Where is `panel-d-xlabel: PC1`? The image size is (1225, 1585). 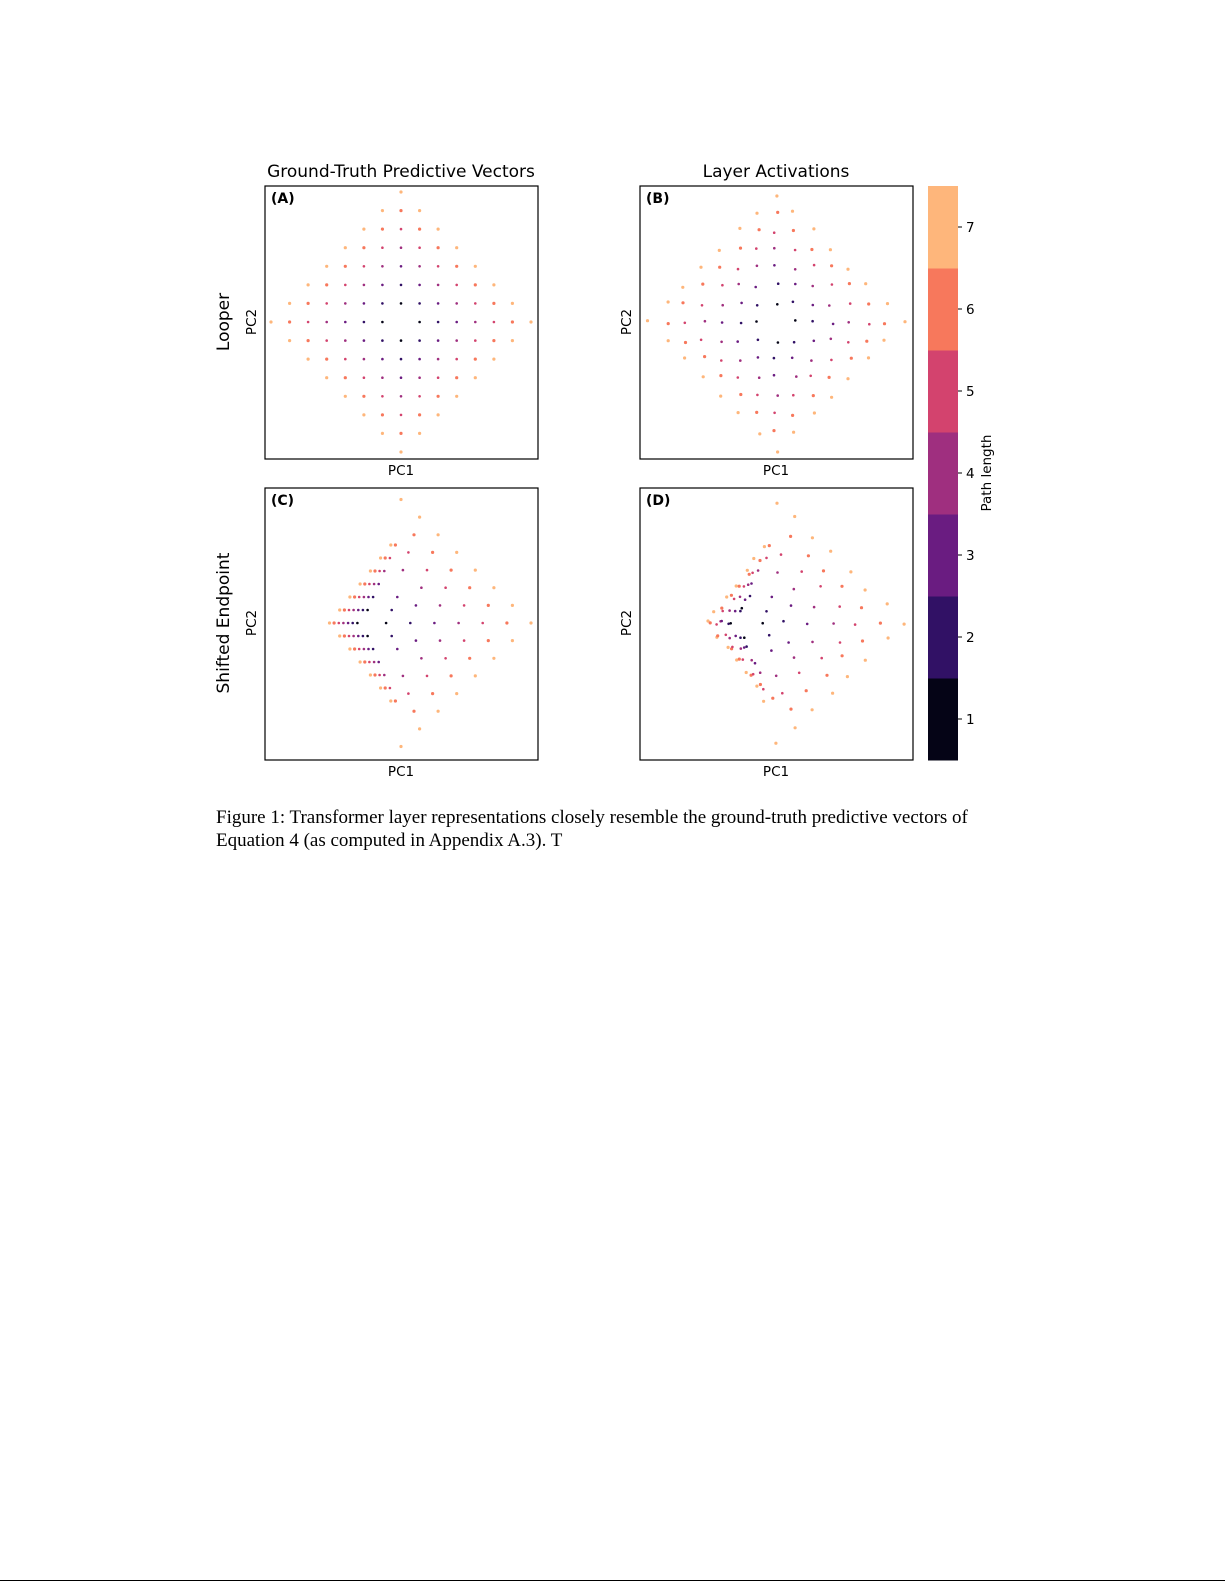
panel-d-xlabel: PC1 is located at coordinates (776, 772).